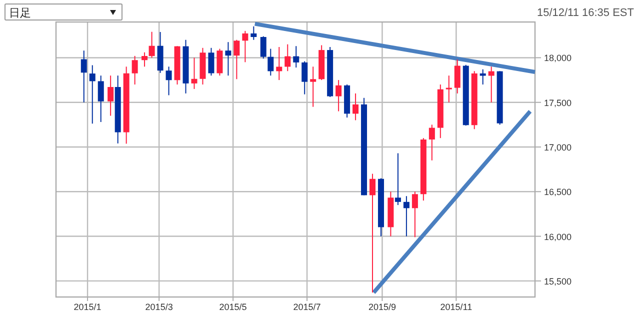 This screenshot has height=324, width=640. Describe the element at coordinates (307, 307) in the screenshot. I see `x-tick-label: 2015/7` at that location.